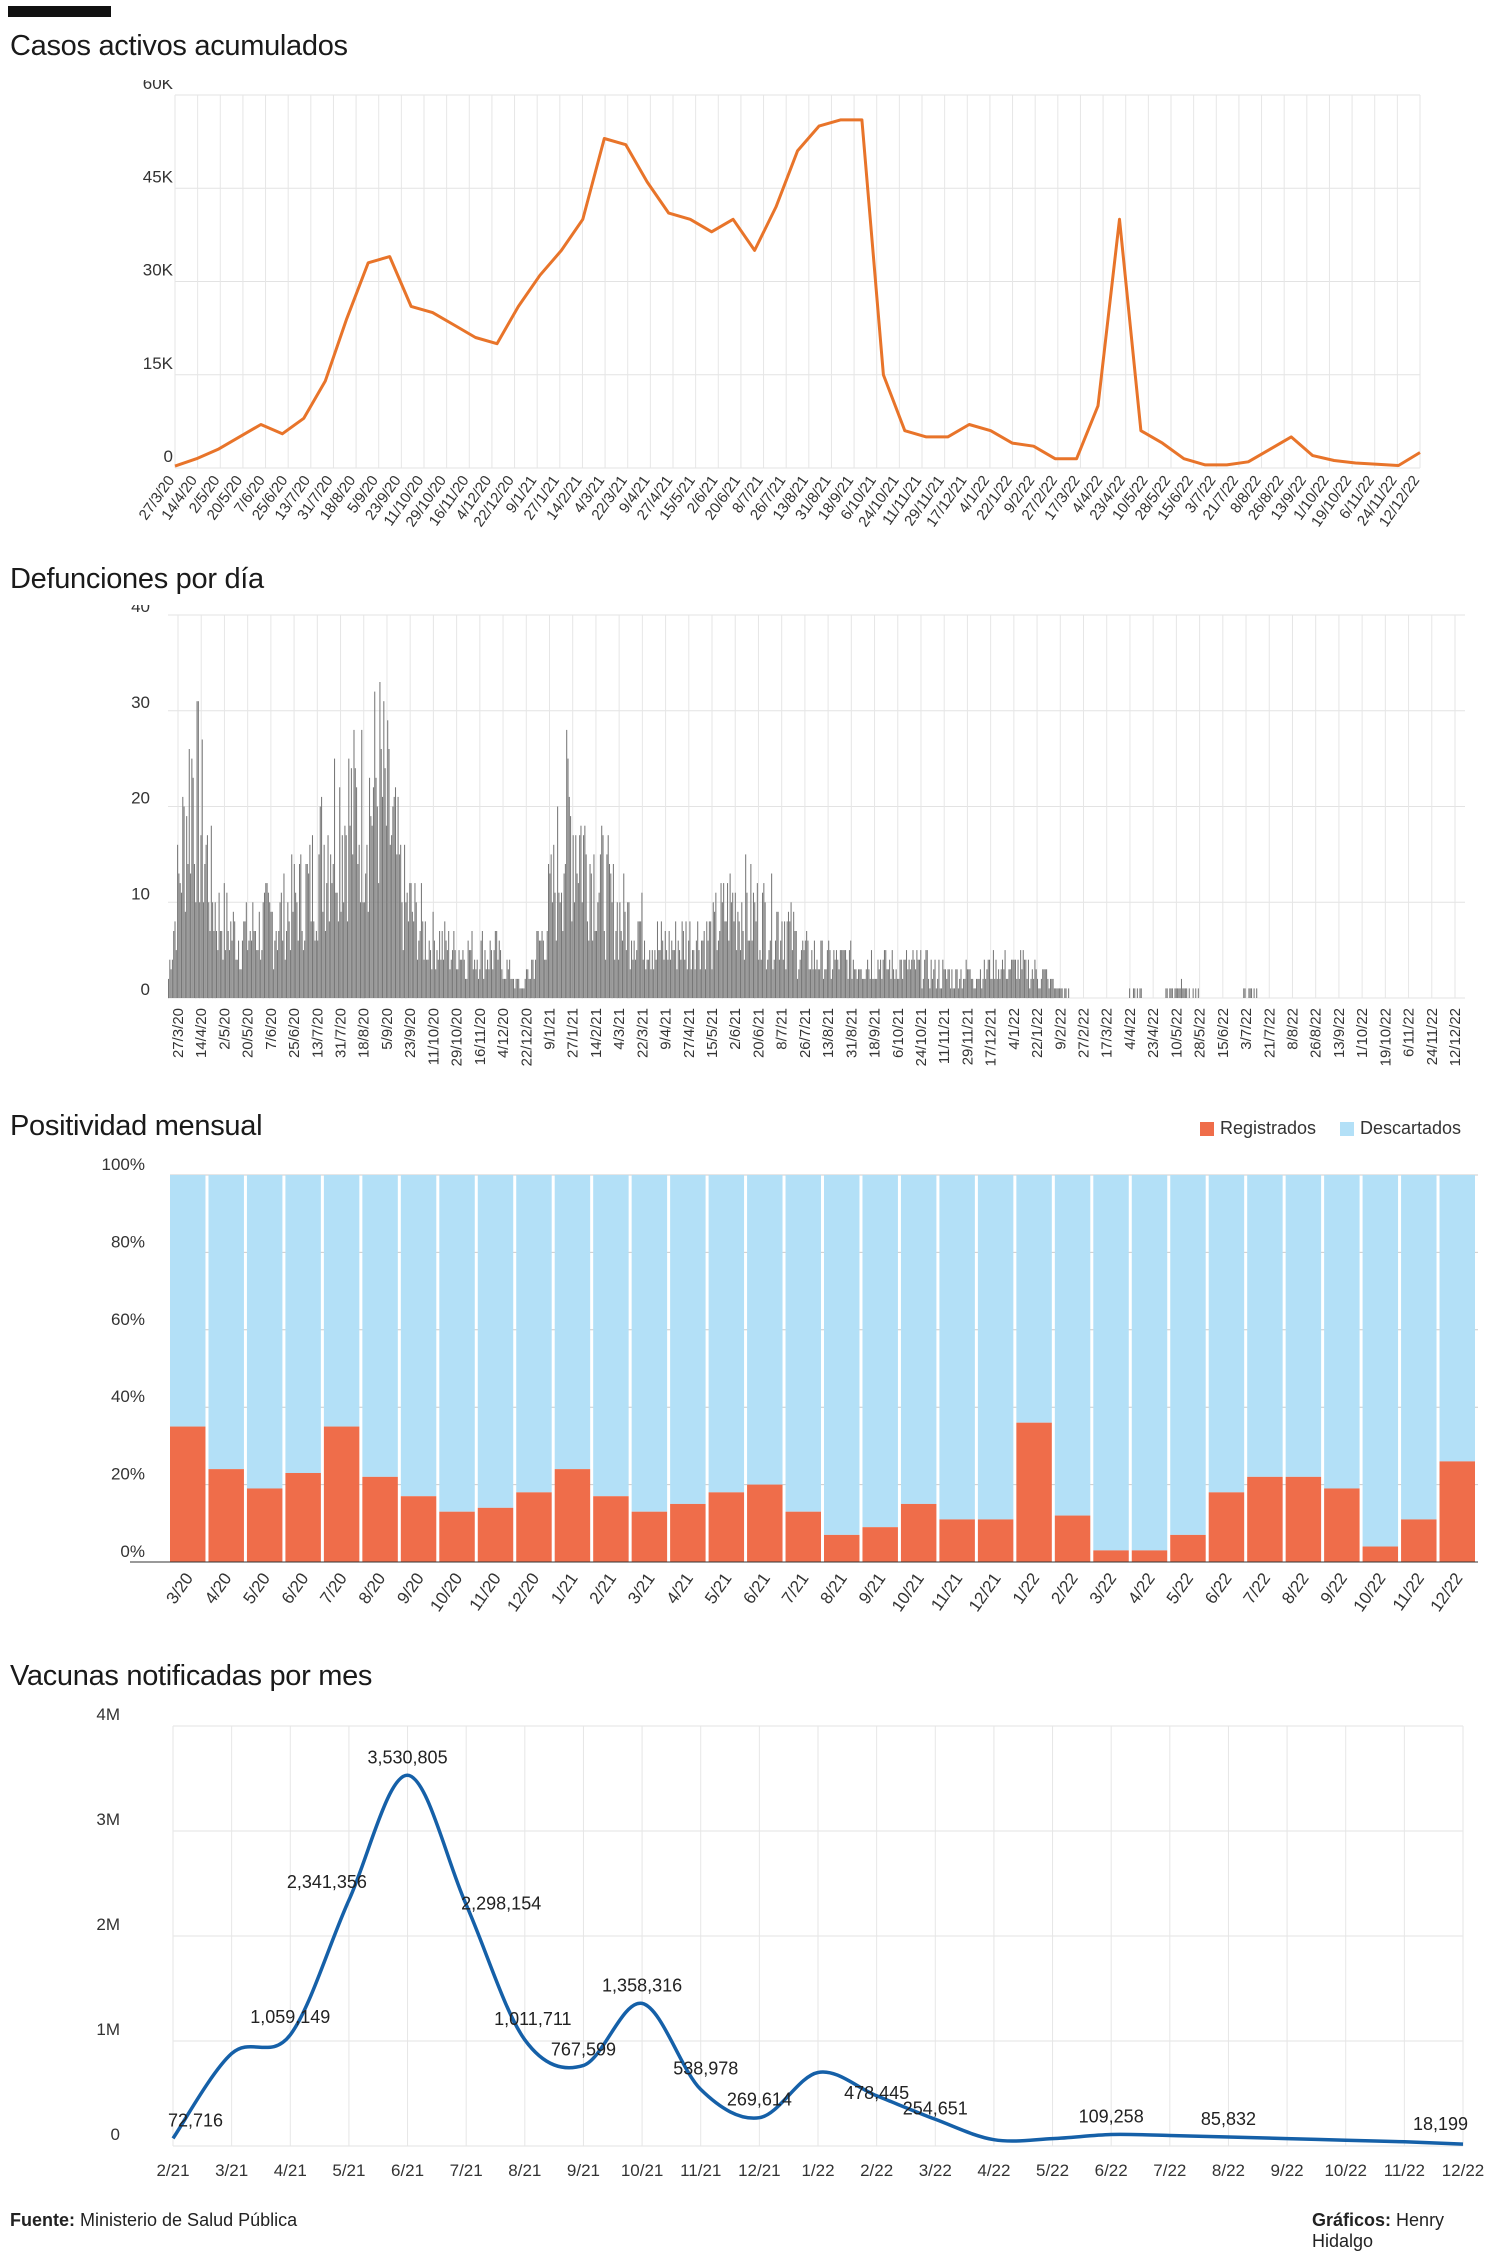  Describe the element at coordinates (294, 1033) in the screenshot. I see `x-tick-label: 25/6/20` at that location.